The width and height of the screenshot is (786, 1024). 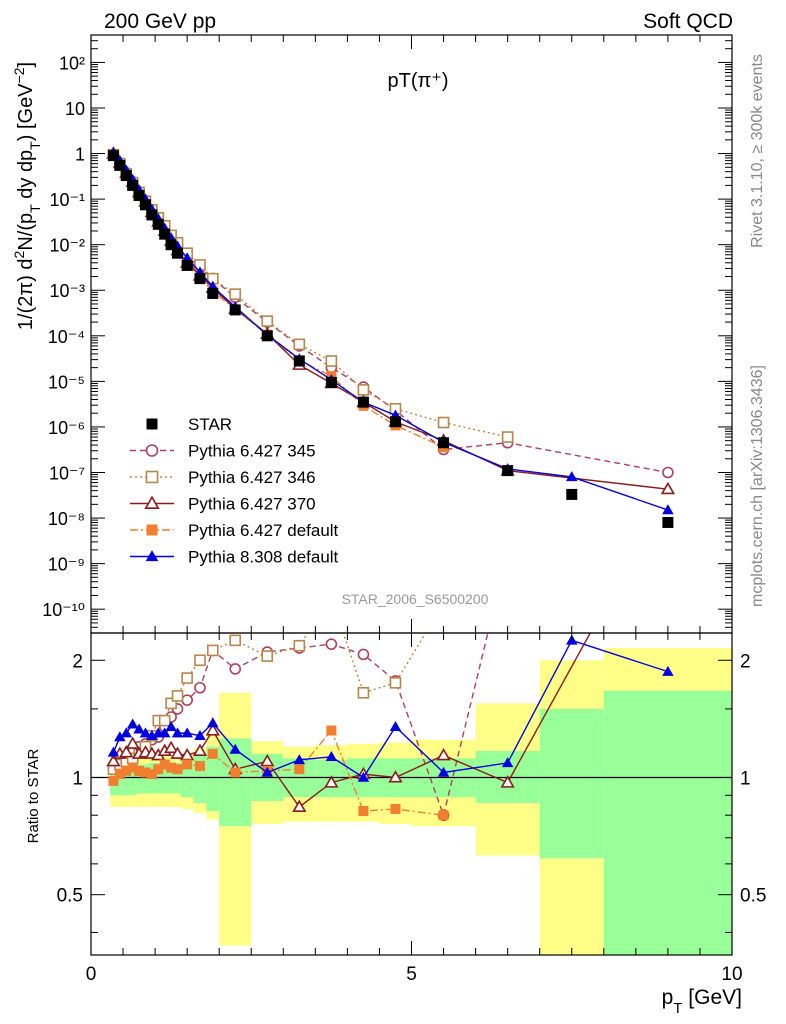 What do you see at coordinates (278, 772) in the screenshot?
I see `ratio-line` at bounding box center [278, 772].